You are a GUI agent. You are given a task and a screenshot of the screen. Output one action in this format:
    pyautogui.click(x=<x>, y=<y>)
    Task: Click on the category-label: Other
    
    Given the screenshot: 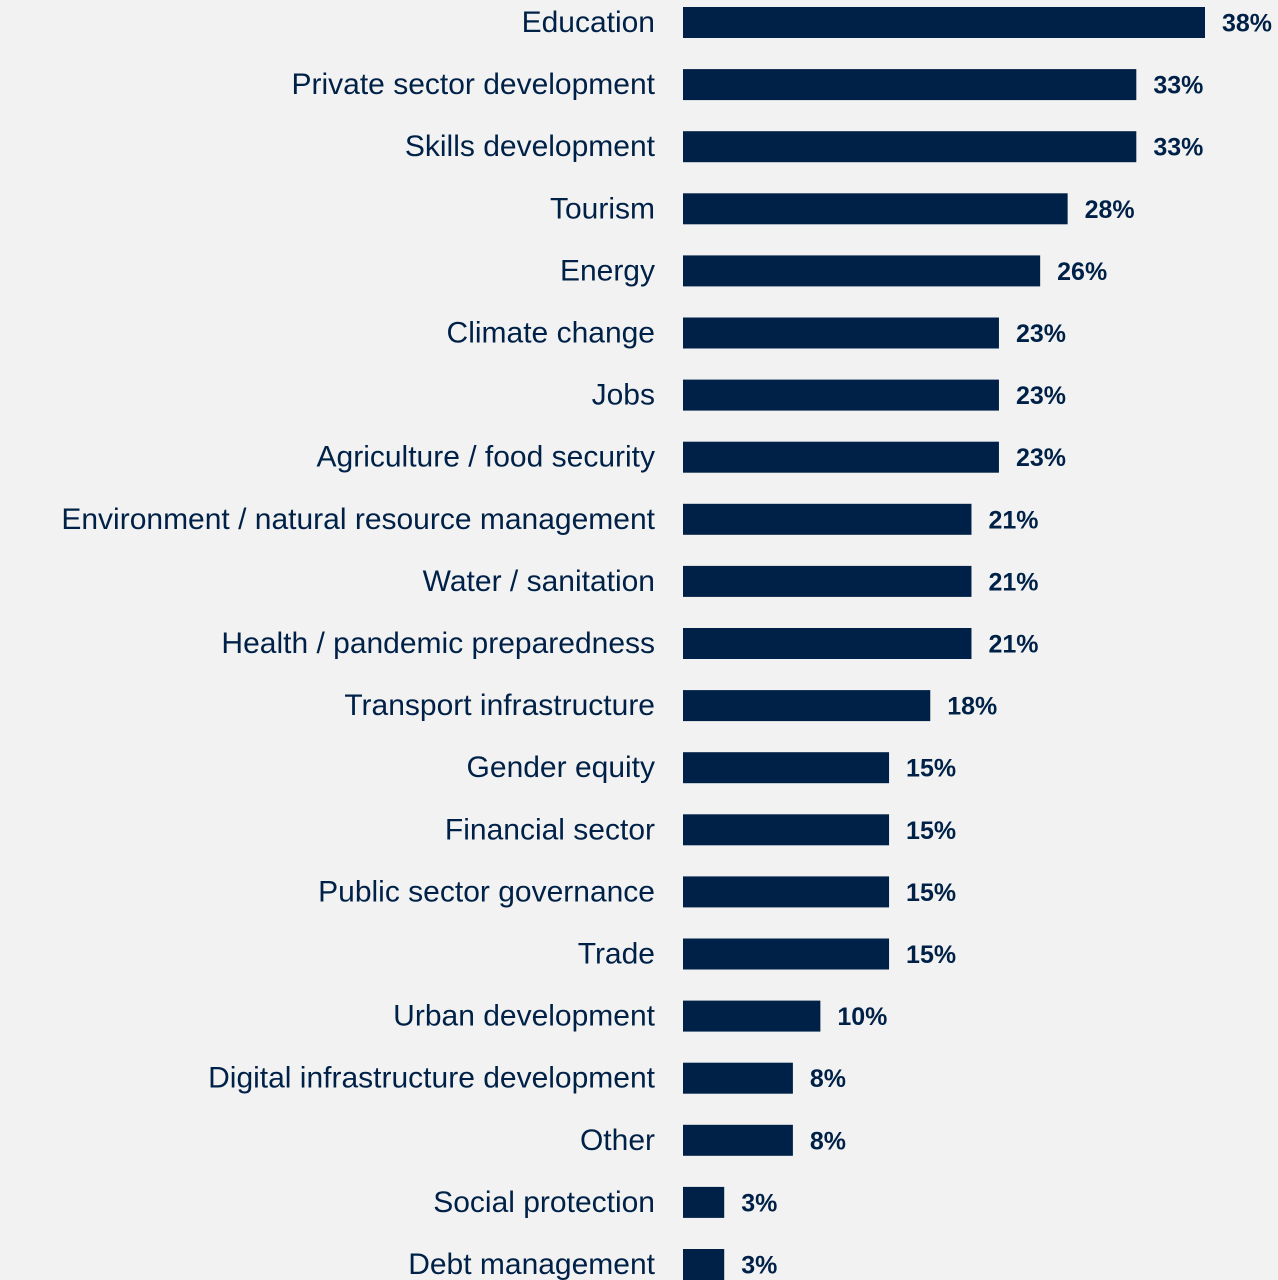 What is the action you would take?
    pyautogui.click(x=617, y=1140)
    